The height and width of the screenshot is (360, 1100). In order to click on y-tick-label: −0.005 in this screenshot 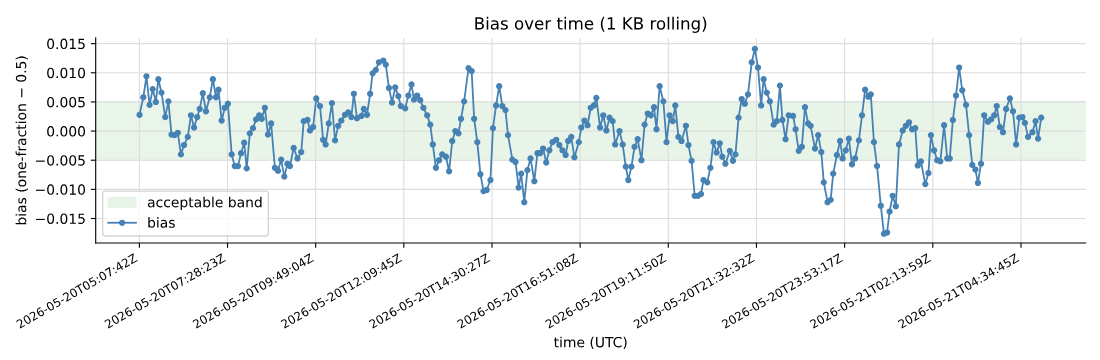, I will do `click(60, 160)`.